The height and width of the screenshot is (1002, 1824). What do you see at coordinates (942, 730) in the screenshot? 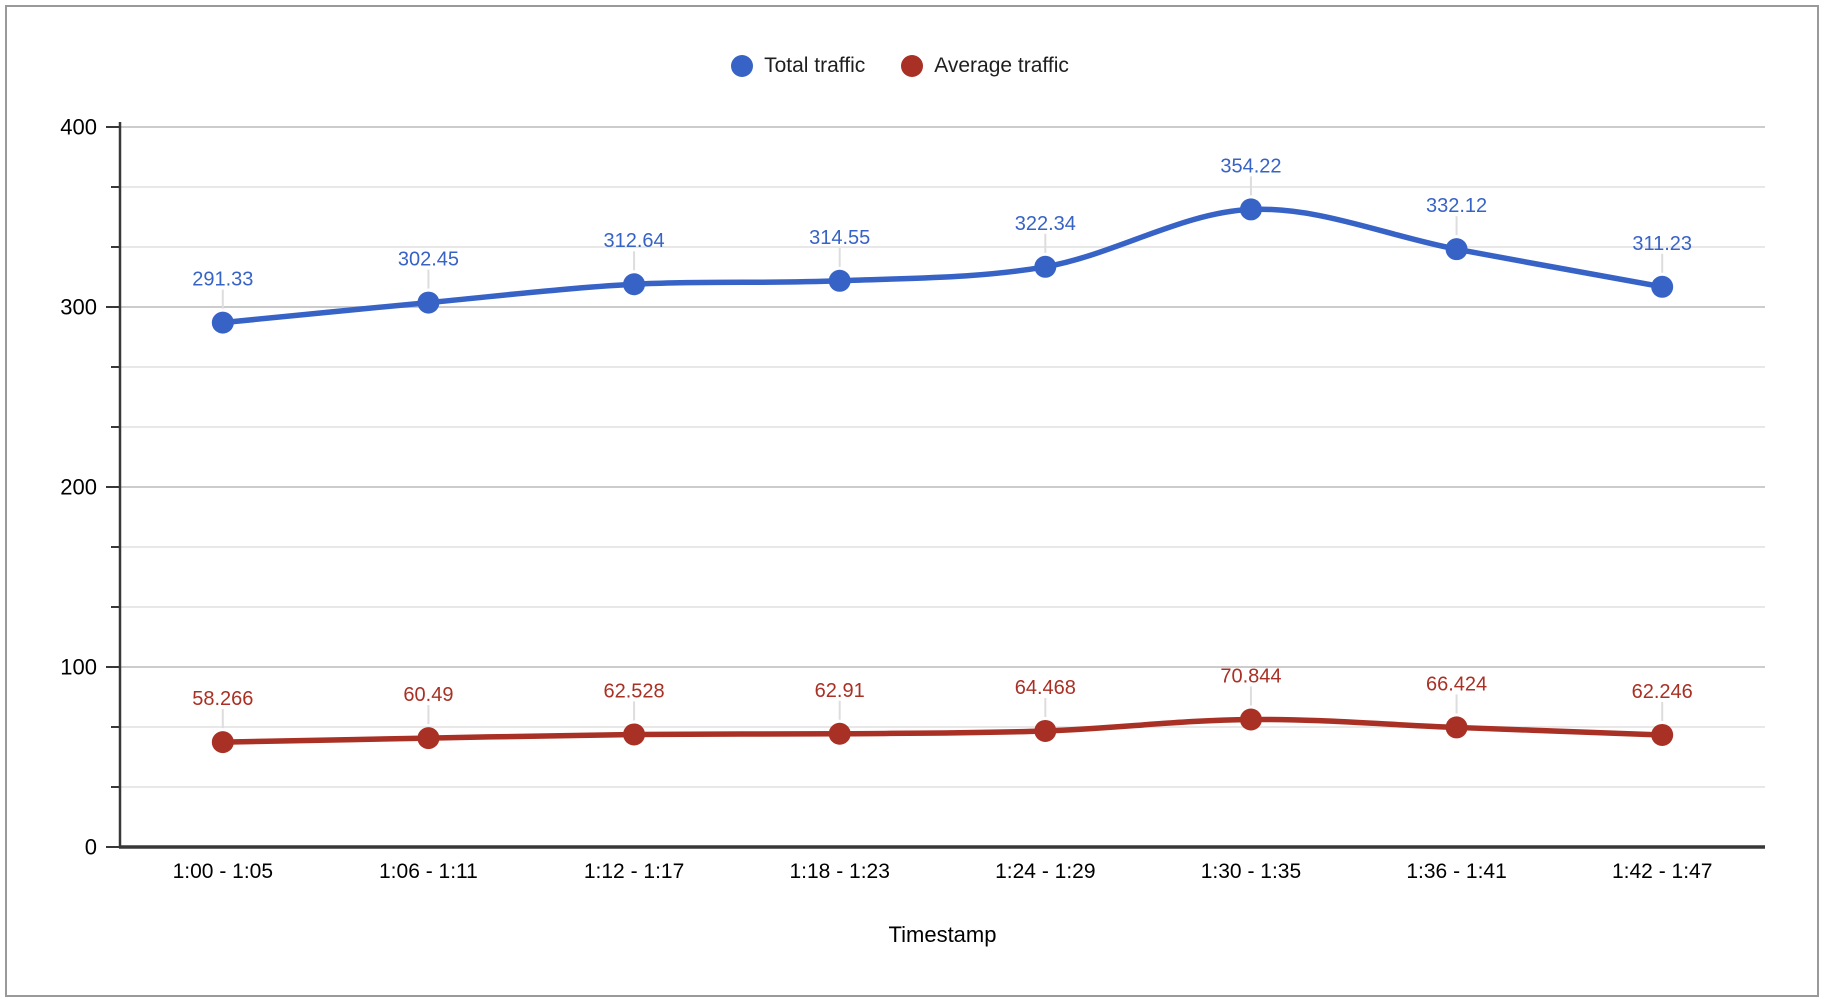
I see `series-line-average-traffic` at bounding box center [942, 730].